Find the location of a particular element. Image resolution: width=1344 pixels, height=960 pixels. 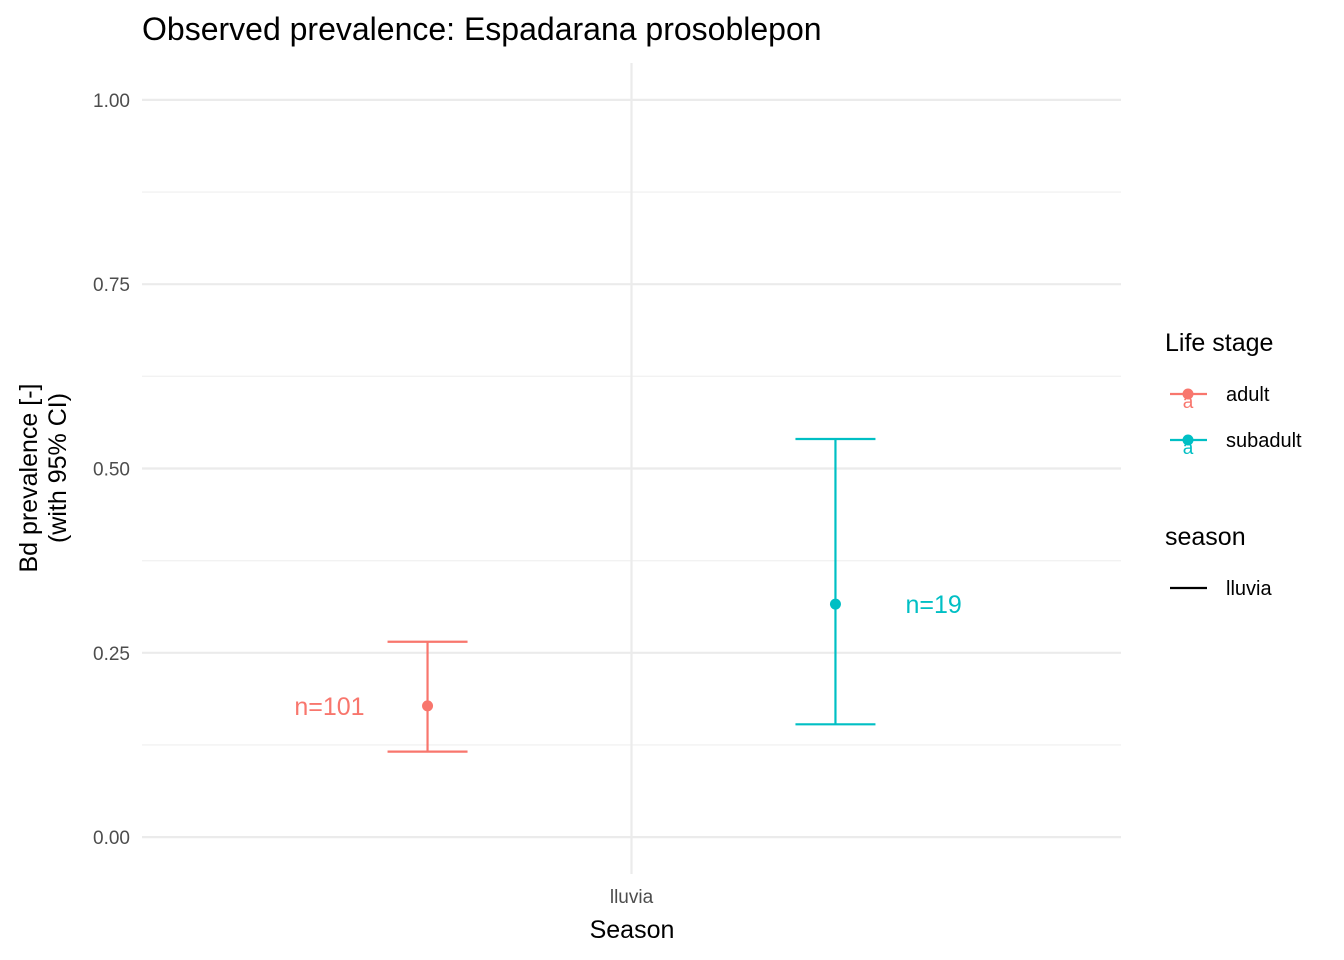

y-tick-label: 0.00 is located at coordinates (111, 838).